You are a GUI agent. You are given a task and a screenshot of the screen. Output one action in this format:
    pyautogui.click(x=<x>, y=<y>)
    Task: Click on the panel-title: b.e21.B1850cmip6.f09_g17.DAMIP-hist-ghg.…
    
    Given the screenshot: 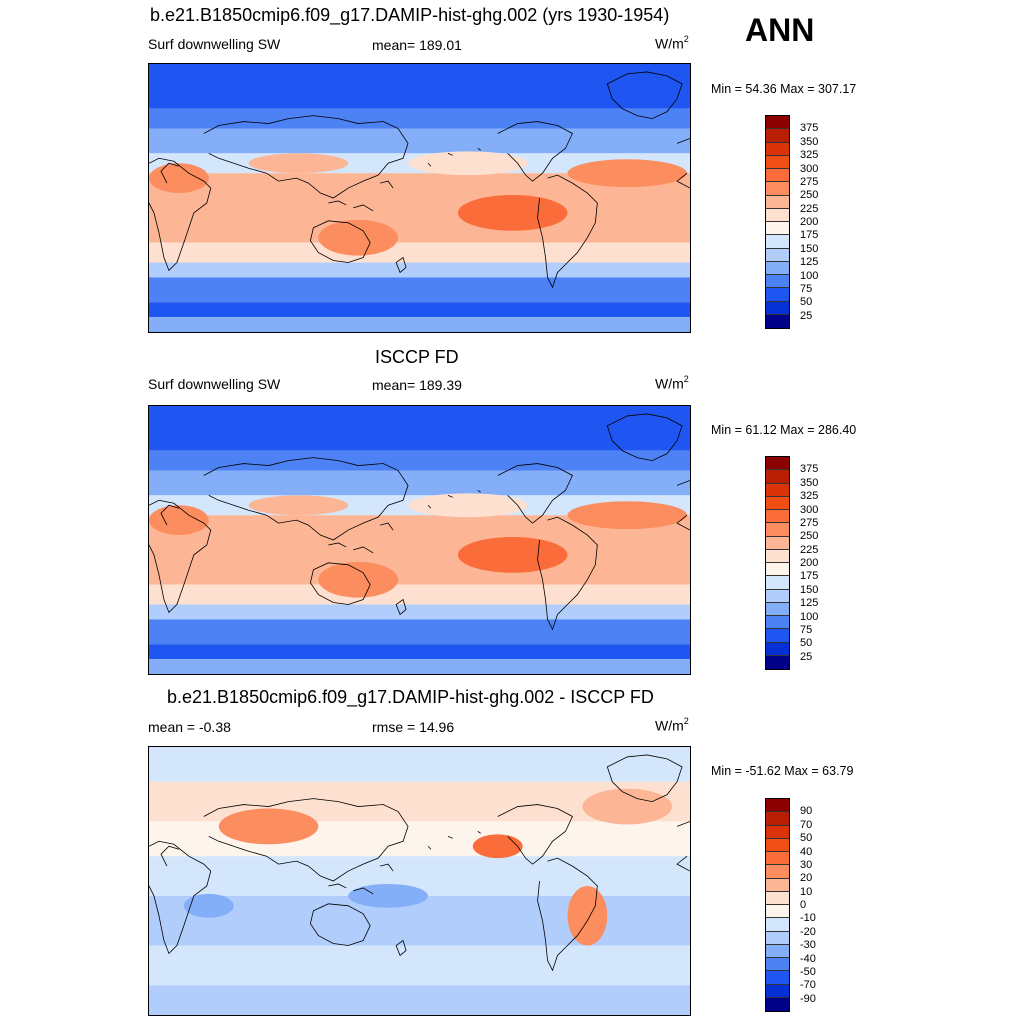 What is the action you would take?
    pyautogui.click(x=410, y=697)
    